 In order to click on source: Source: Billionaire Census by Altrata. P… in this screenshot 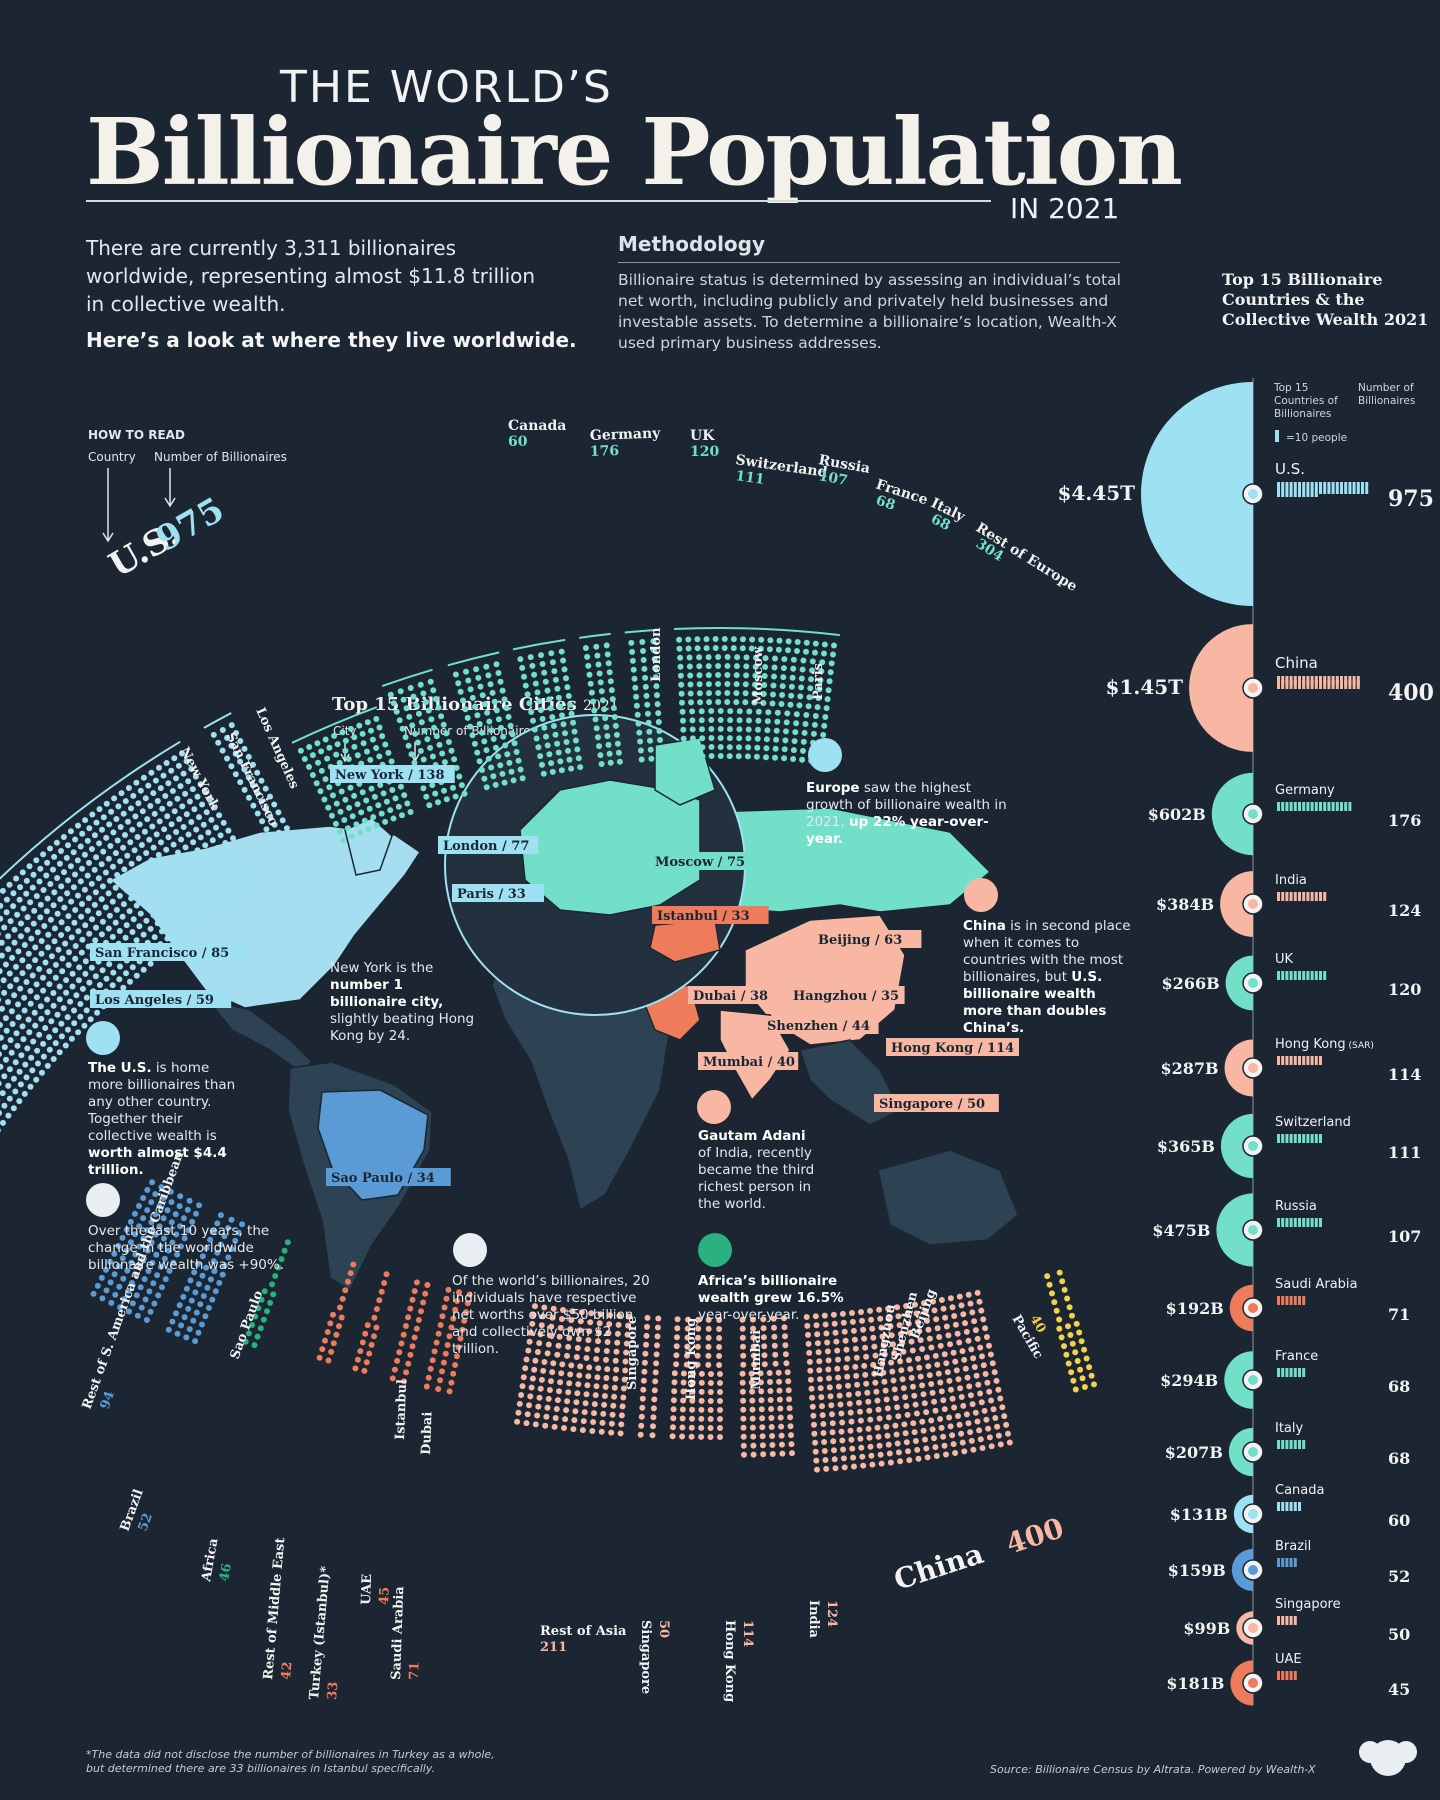, I will do `click(1153, 1769)`.